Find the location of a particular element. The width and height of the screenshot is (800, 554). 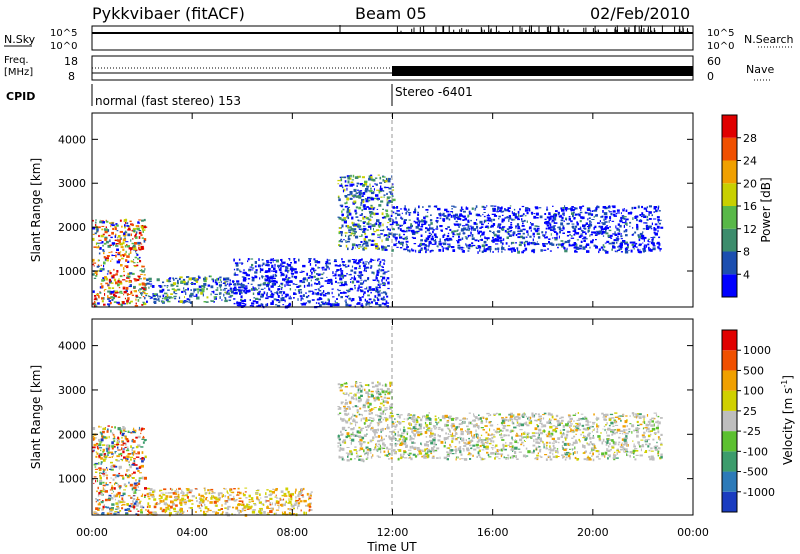

velocity-region is located at coordinates (119, 470).